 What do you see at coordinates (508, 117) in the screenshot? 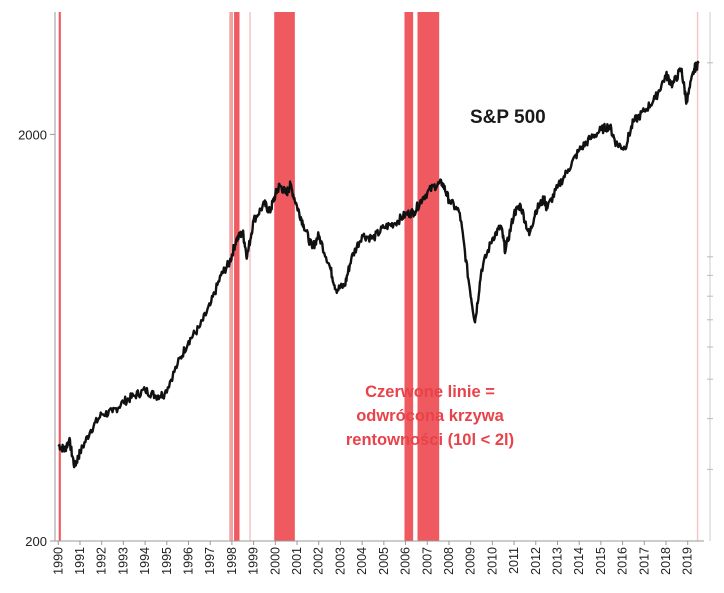
I see `chart-title: S&P 500` at bounding box center [508, 117].